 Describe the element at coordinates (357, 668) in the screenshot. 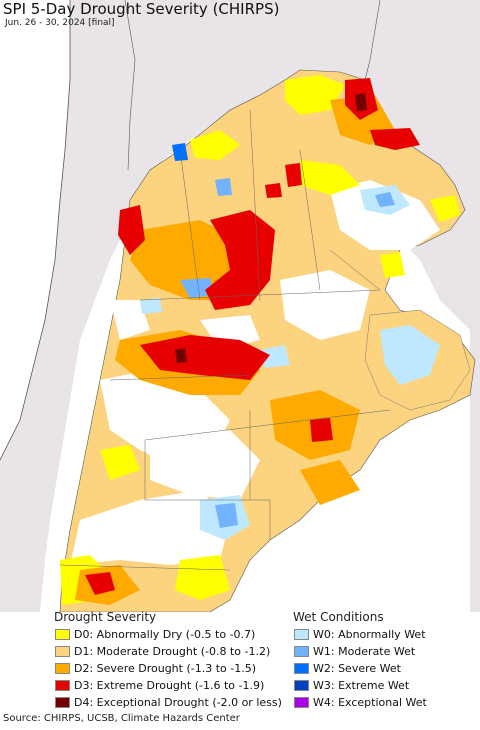

I see `wet-legend-label: W2: Severe Wet` at that location.